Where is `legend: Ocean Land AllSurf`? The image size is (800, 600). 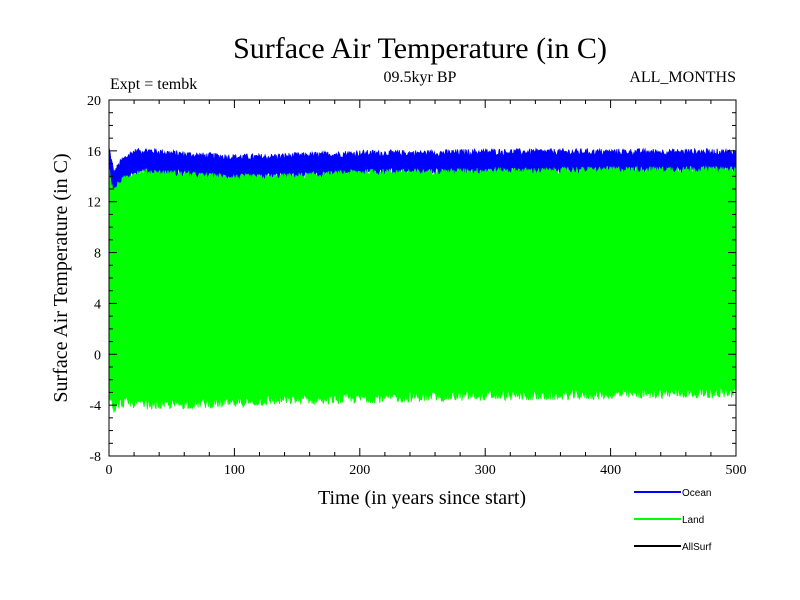
legend: Ocean Land AllSurf is located at coordinates (673, 520).